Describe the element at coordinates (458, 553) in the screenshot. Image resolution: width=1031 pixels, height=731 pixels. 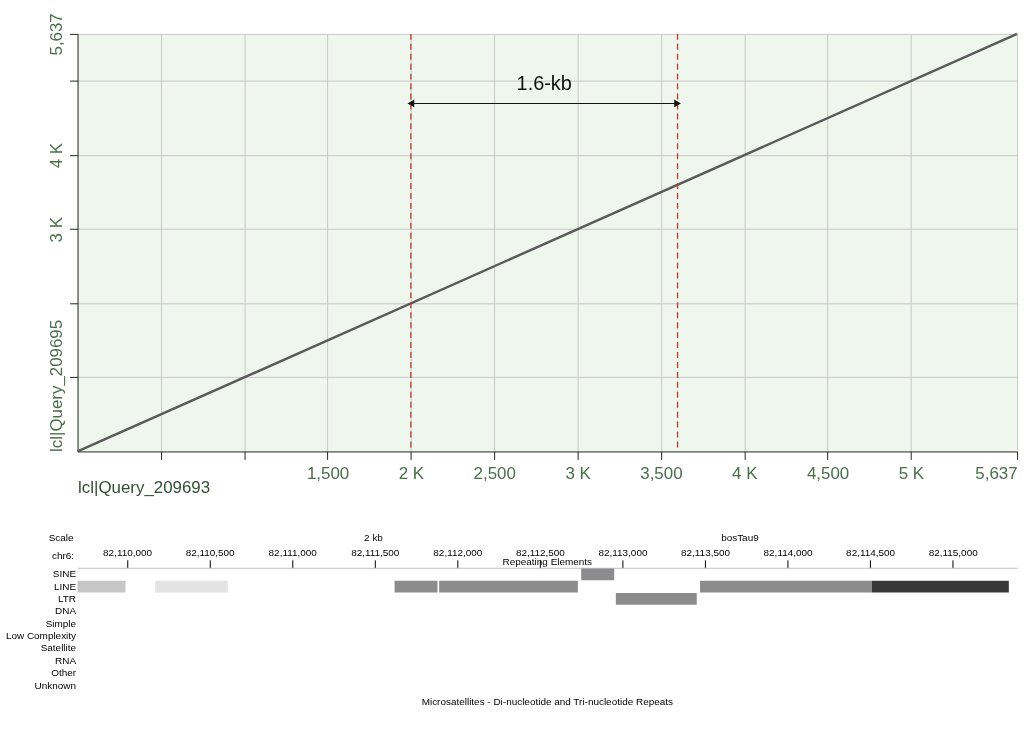
I see `x-tick-label: 82,112,000` at that location.